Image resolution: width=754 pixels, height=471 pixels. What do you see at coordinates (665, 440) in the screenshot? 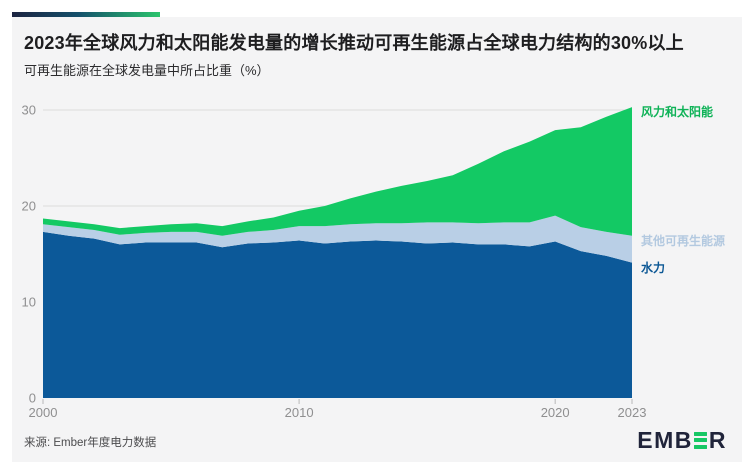
I see `logo-text-emb: EMB` at bounding box center [665, 440].